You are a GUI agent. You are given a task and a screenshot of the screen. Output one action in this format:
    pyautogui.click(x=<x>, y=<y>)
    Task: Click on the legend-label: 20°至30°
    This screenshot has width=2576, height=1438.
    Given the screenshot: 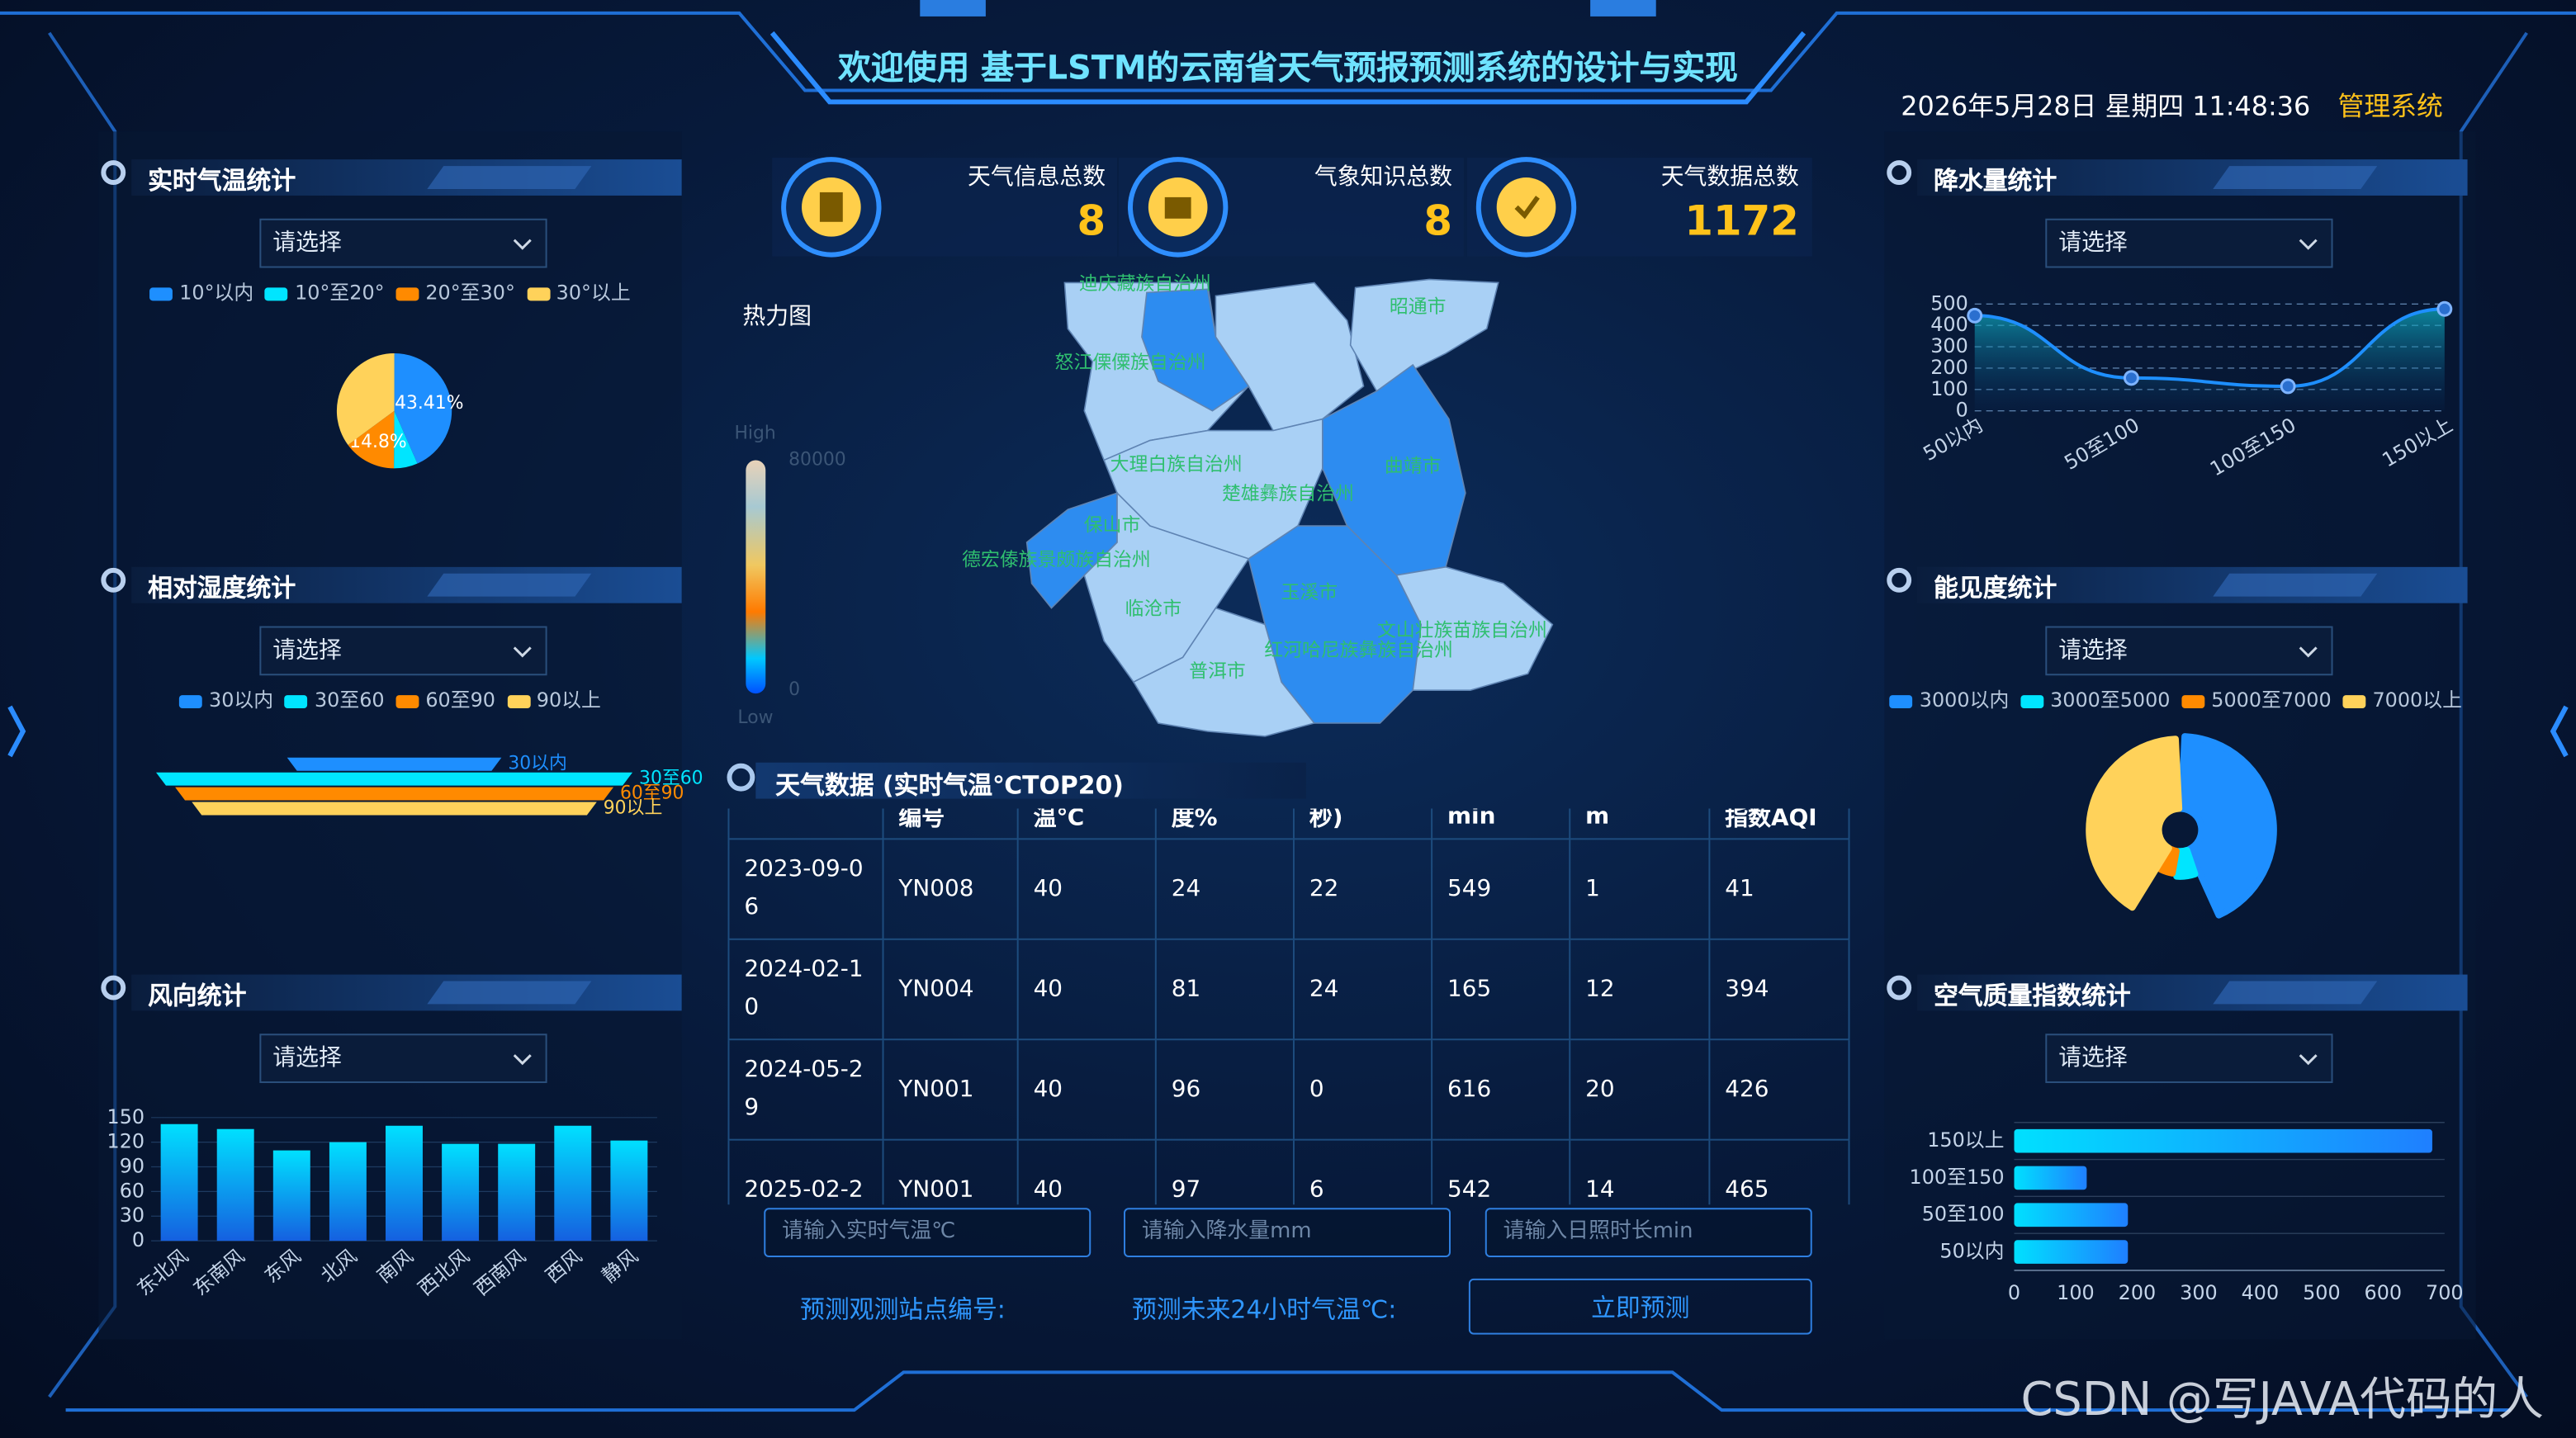 What is the action you would take?
    pyautogui.click(x=470, y=293)
    